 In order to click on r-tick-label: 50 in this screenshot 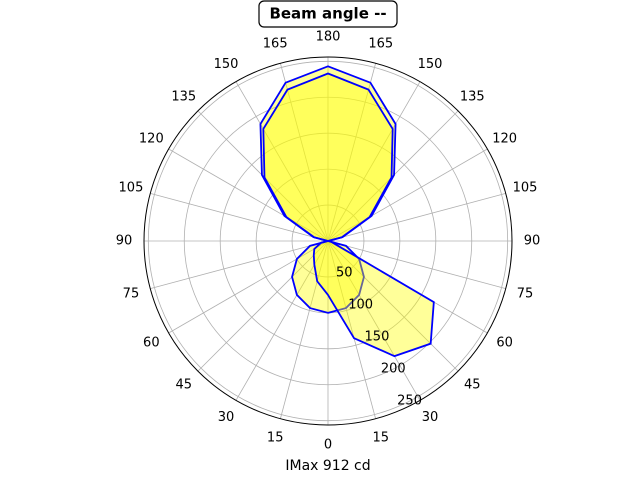, I will do `click(344, 273)`.